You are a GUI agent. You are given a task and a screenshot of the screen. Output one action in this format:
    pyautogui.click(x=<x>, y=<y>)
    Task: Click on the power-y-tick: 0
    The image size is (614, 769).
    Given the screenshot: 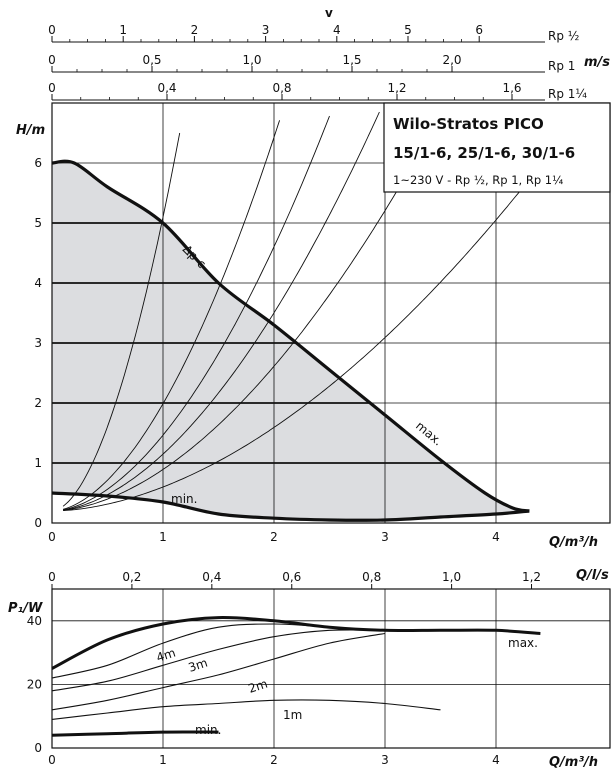 What is the action you would take?
    pyautogui.click(x=38, y=748)
    